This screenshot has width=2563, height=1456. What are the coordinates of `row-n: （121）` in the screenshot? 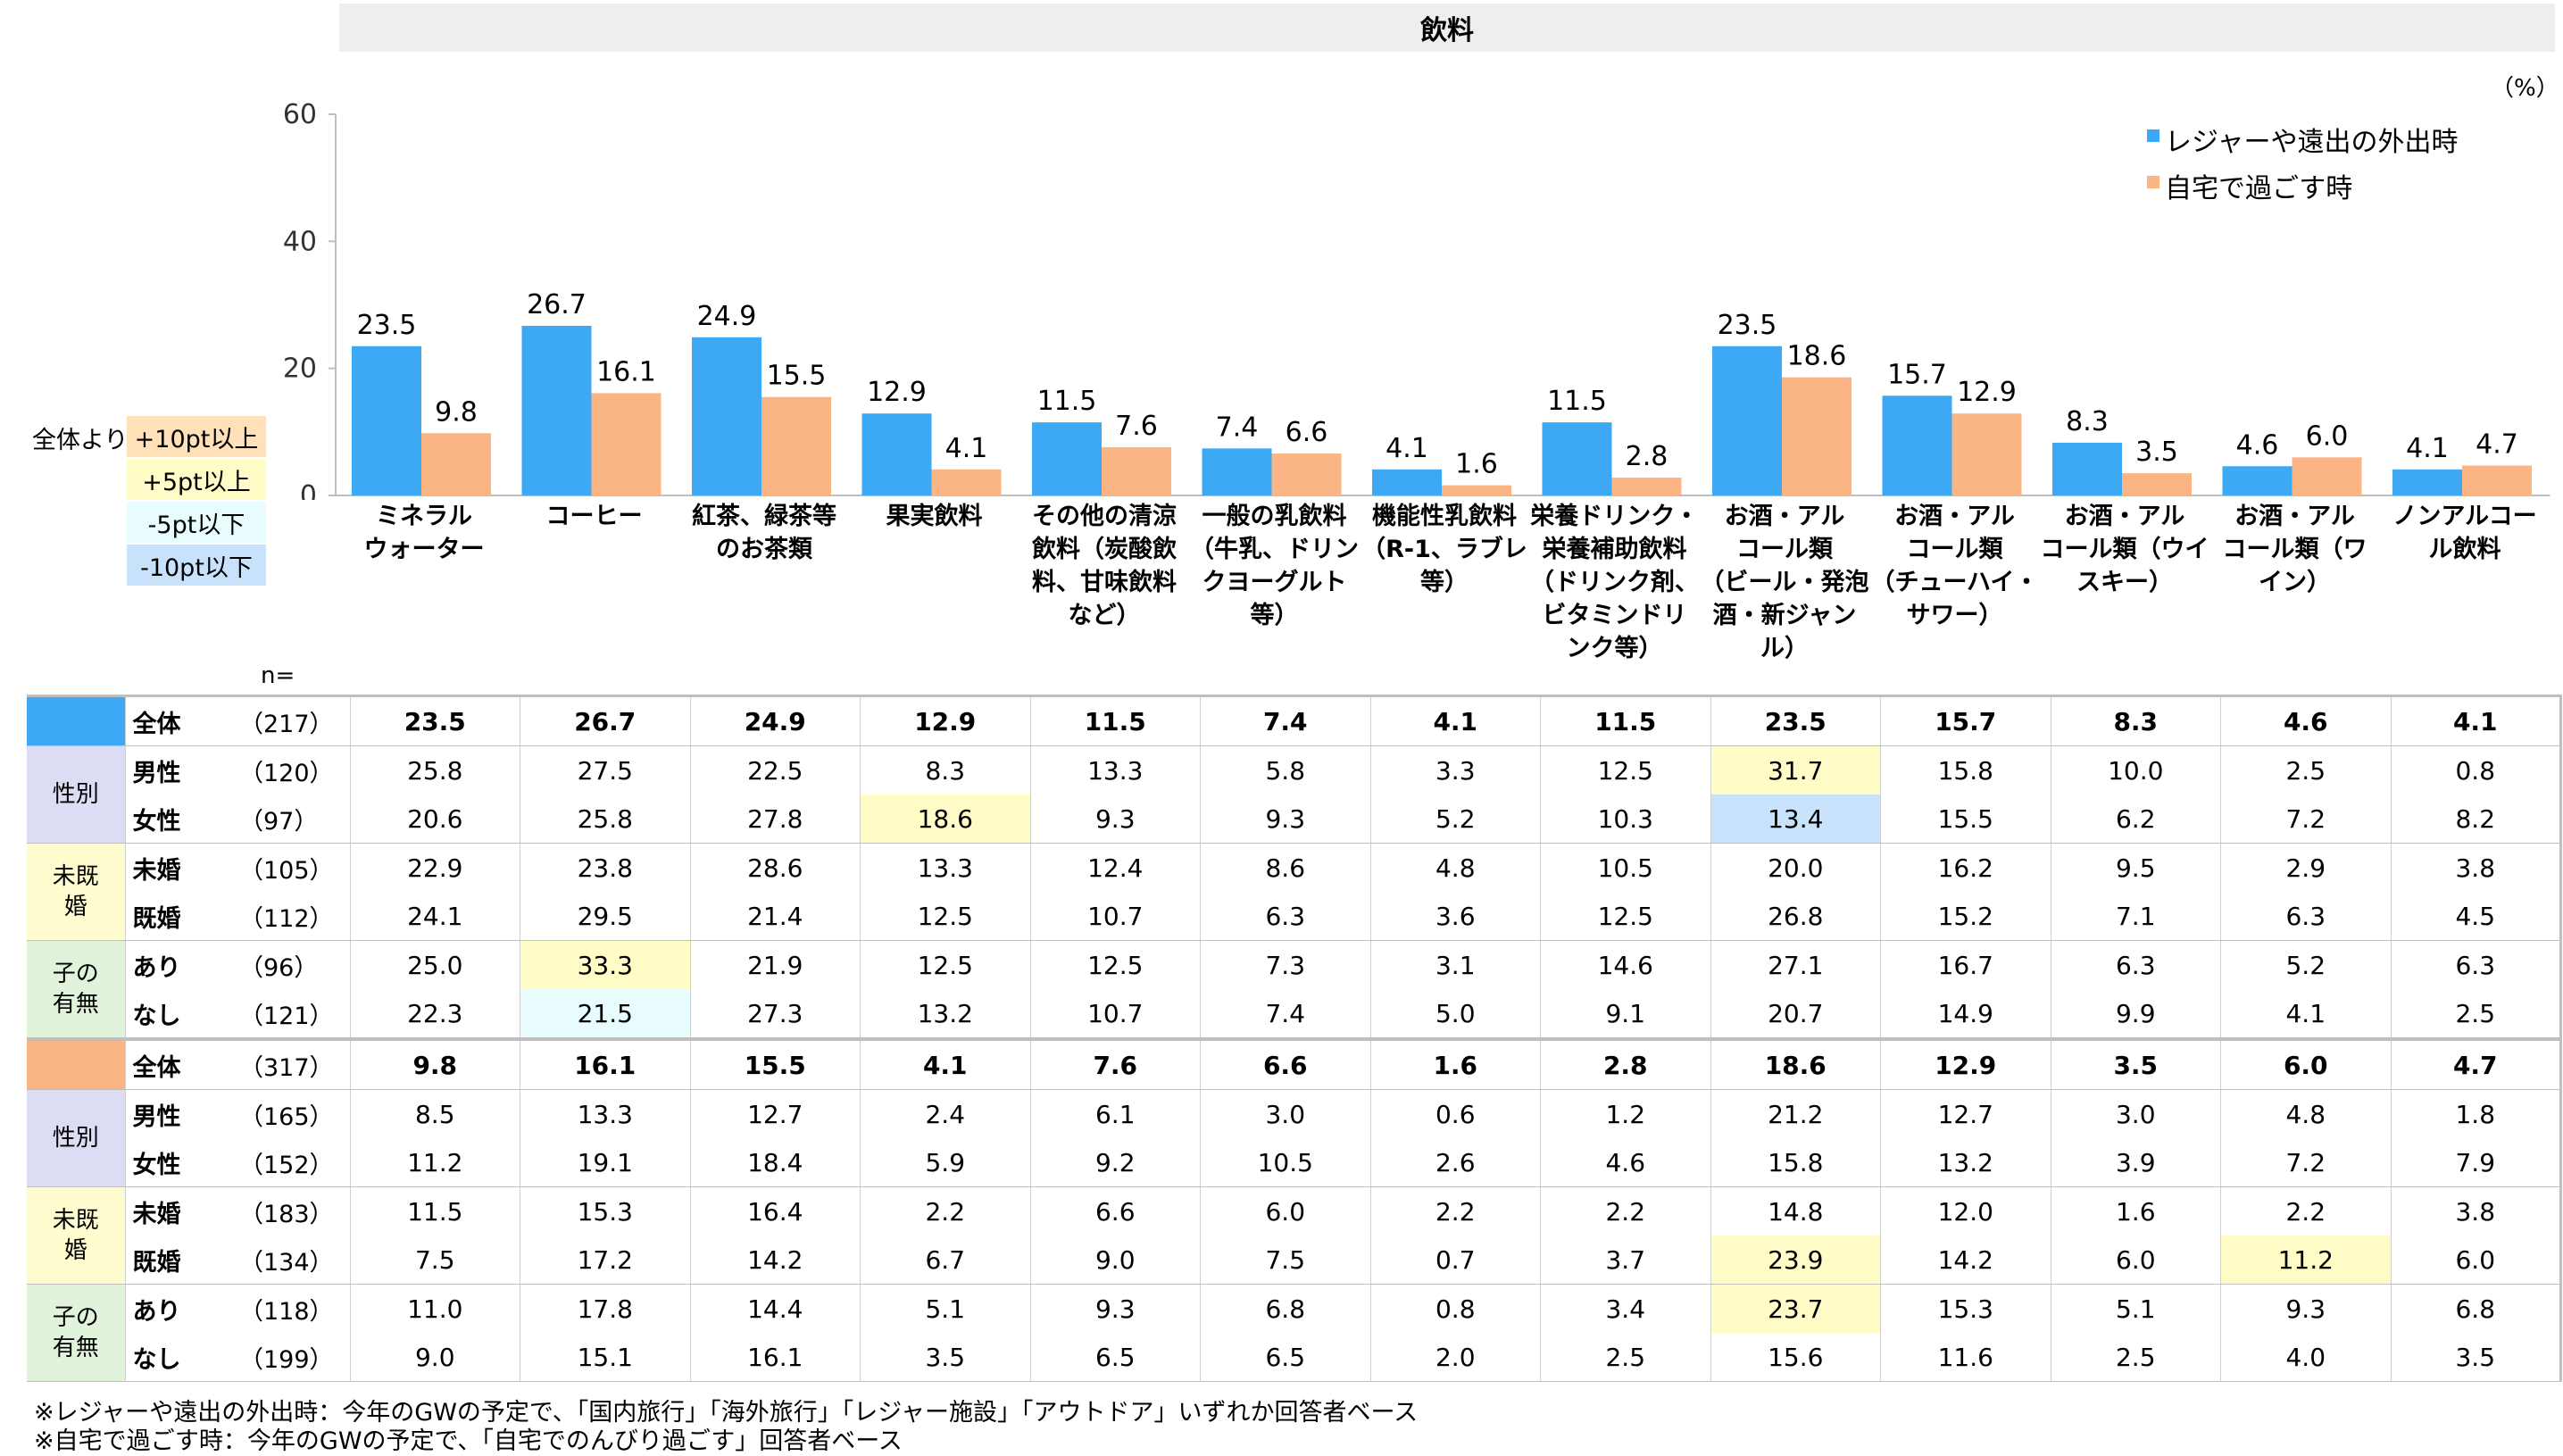 It's located at (295, 1015).